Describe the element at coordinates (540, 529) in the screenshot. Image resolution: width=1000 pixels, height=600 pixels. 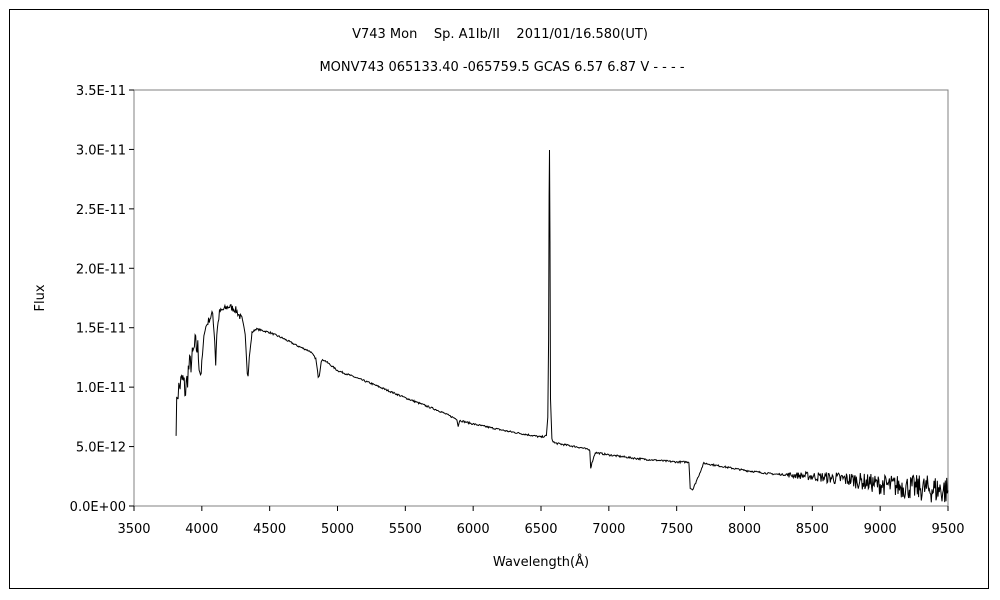
I see `x-tick-label: 6500` at that location.